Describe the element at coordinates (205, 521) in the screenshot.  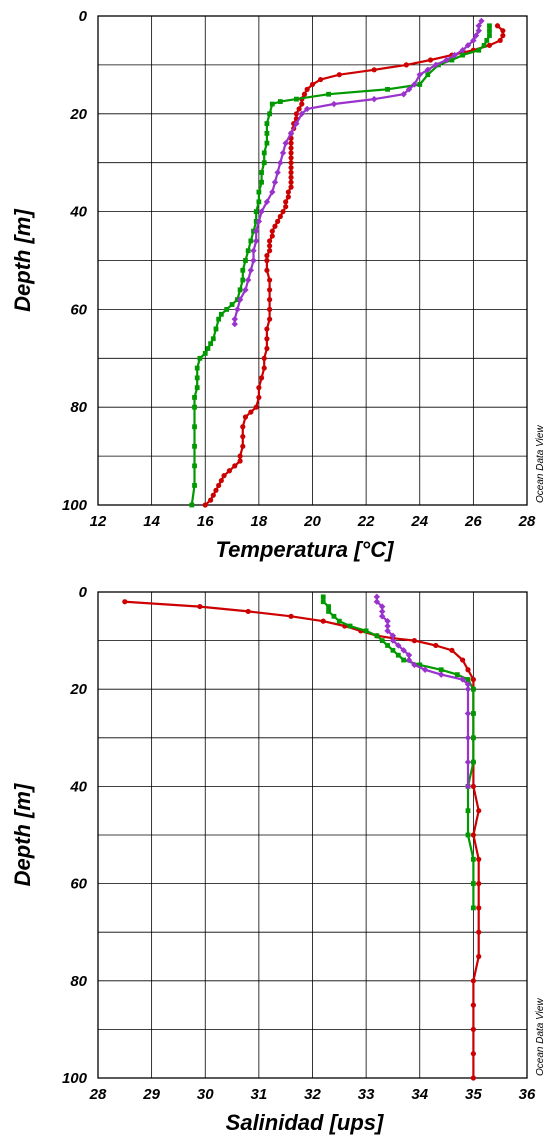
I see `x-tick-label: 16` at that location.